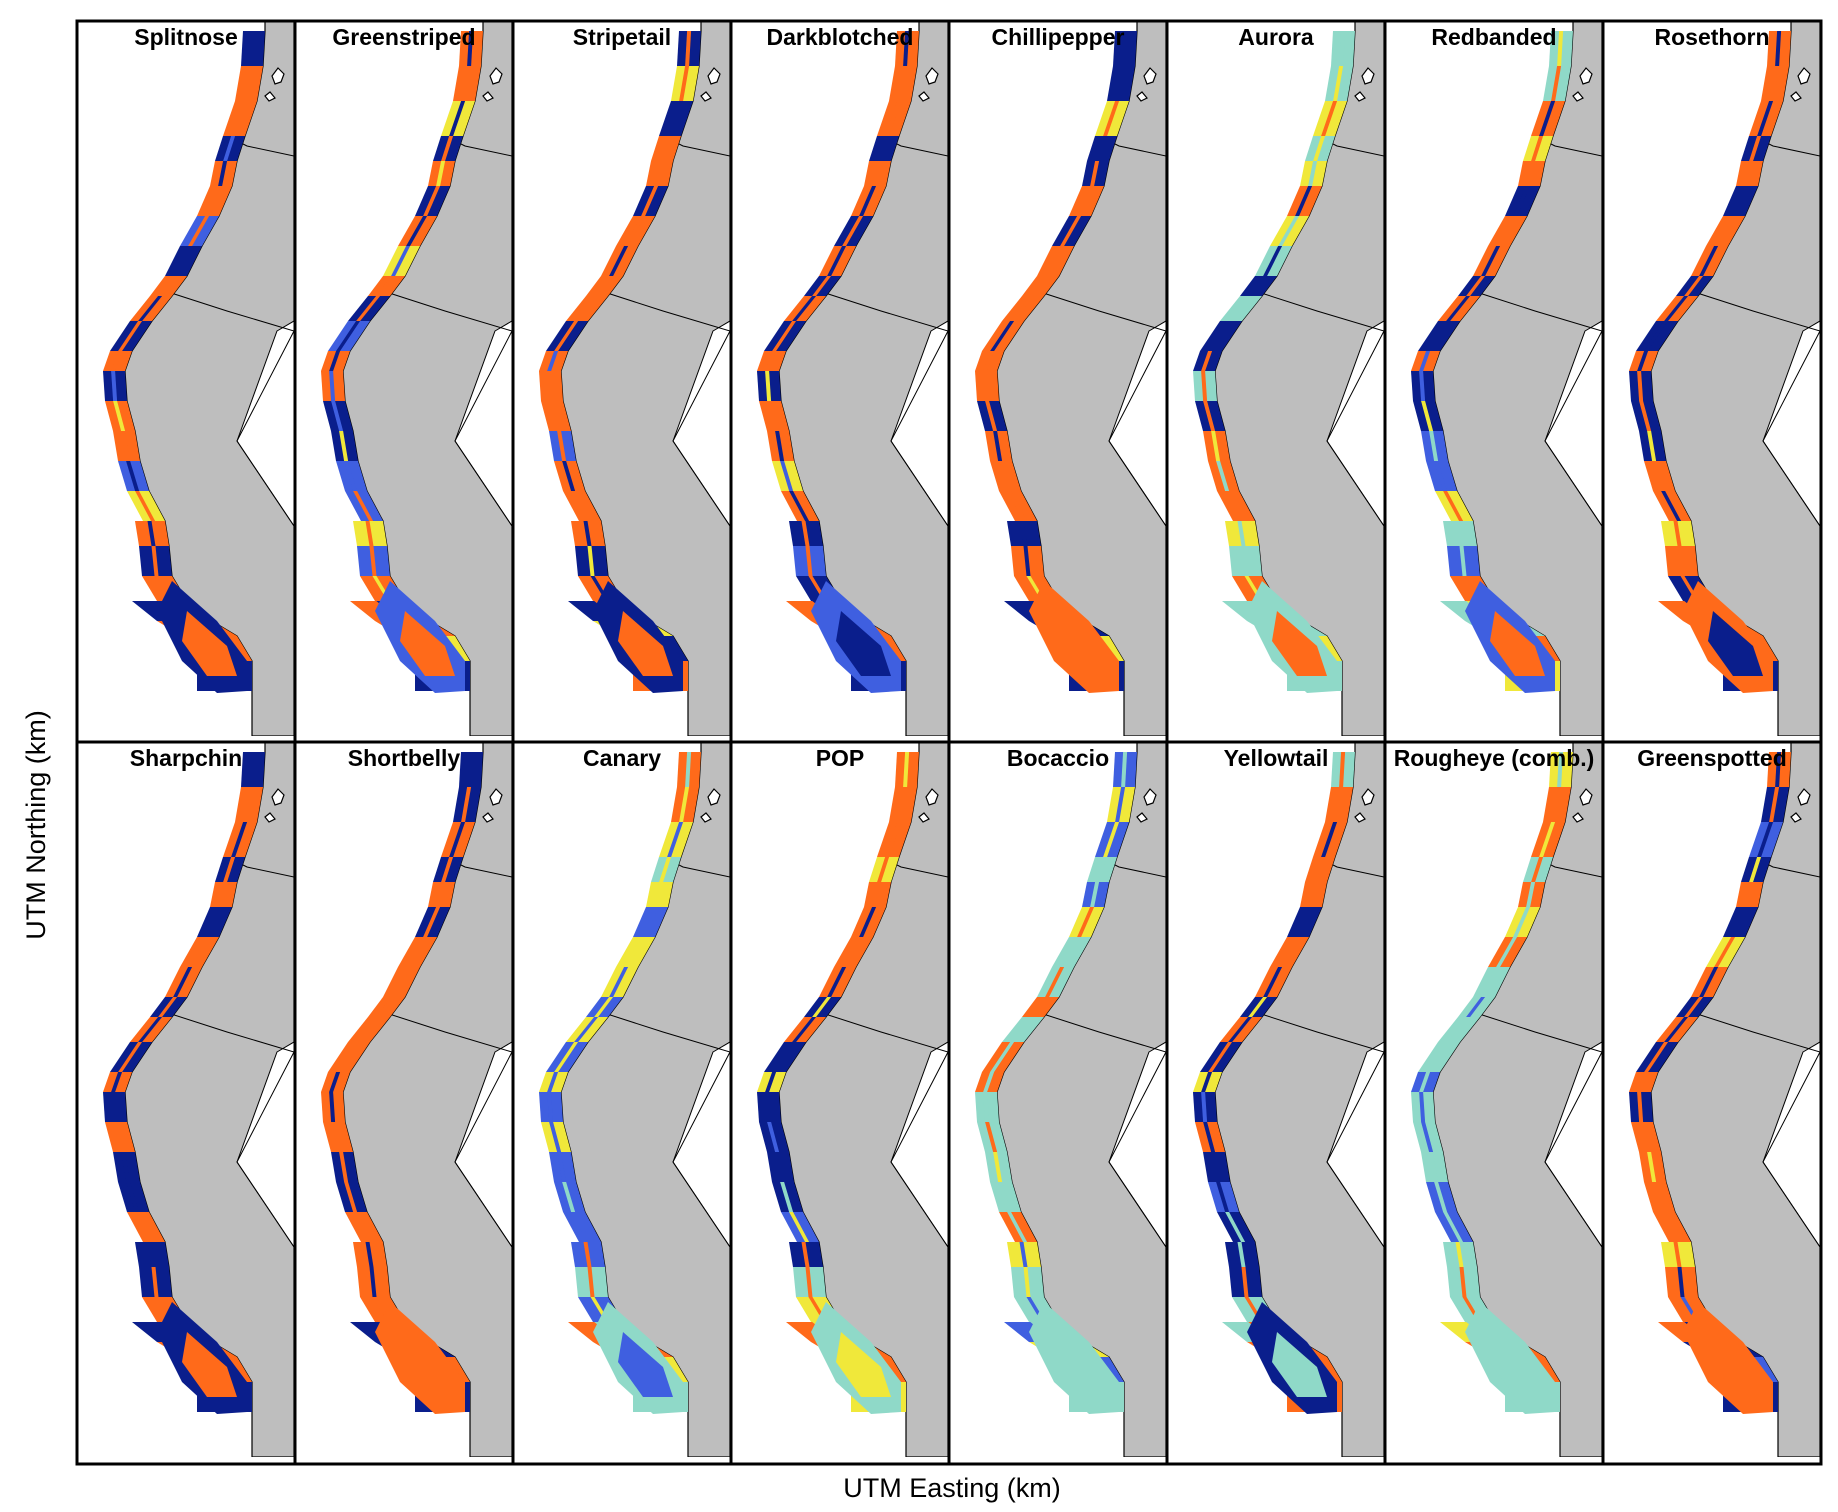 The image size is (1838, 1512). What do you see at coordinates (1494, 1103) in the screenshot?
I see `map-panel: Rougheye (comb.)` at bounding box center [1494, 1103].